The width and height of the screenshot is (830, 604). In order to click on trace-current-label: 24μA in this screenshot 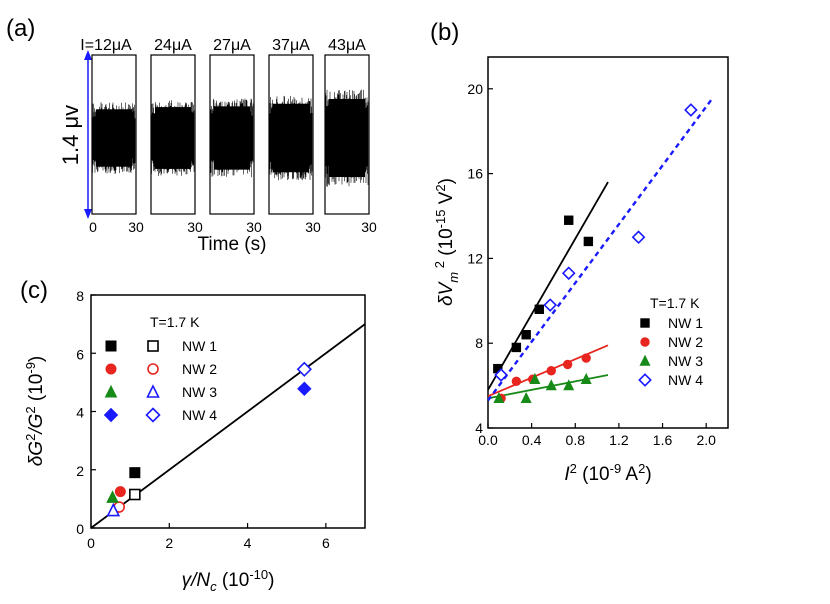, I will do `click(173, 45)`.